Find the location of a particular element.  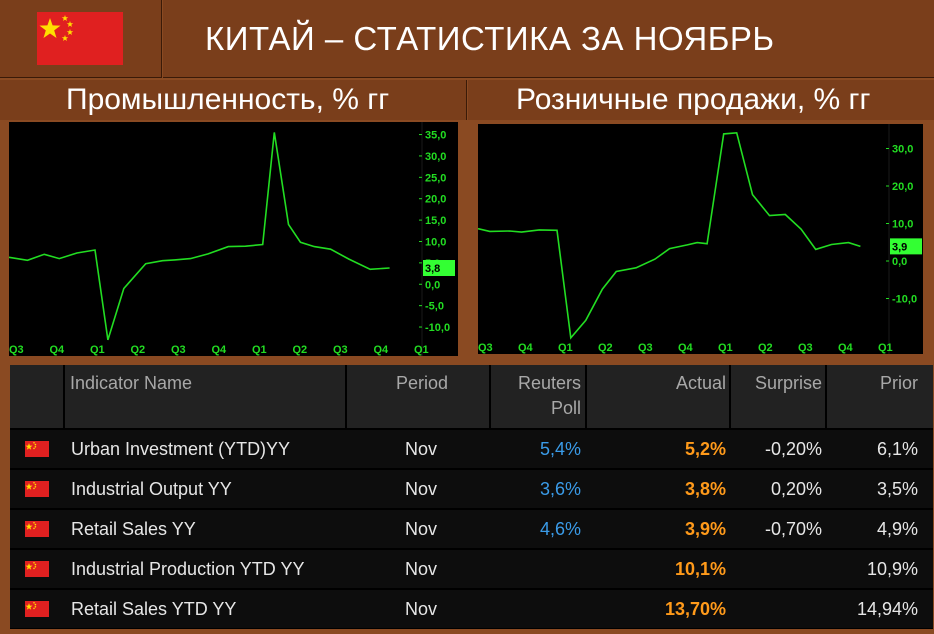

cell-prior: 14,94% is located at coordinates (887, 609).